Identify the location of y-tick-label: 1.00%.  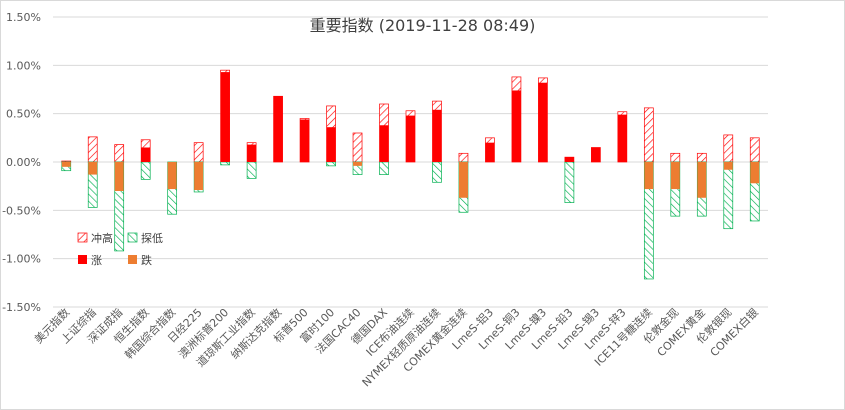
(23, 65).